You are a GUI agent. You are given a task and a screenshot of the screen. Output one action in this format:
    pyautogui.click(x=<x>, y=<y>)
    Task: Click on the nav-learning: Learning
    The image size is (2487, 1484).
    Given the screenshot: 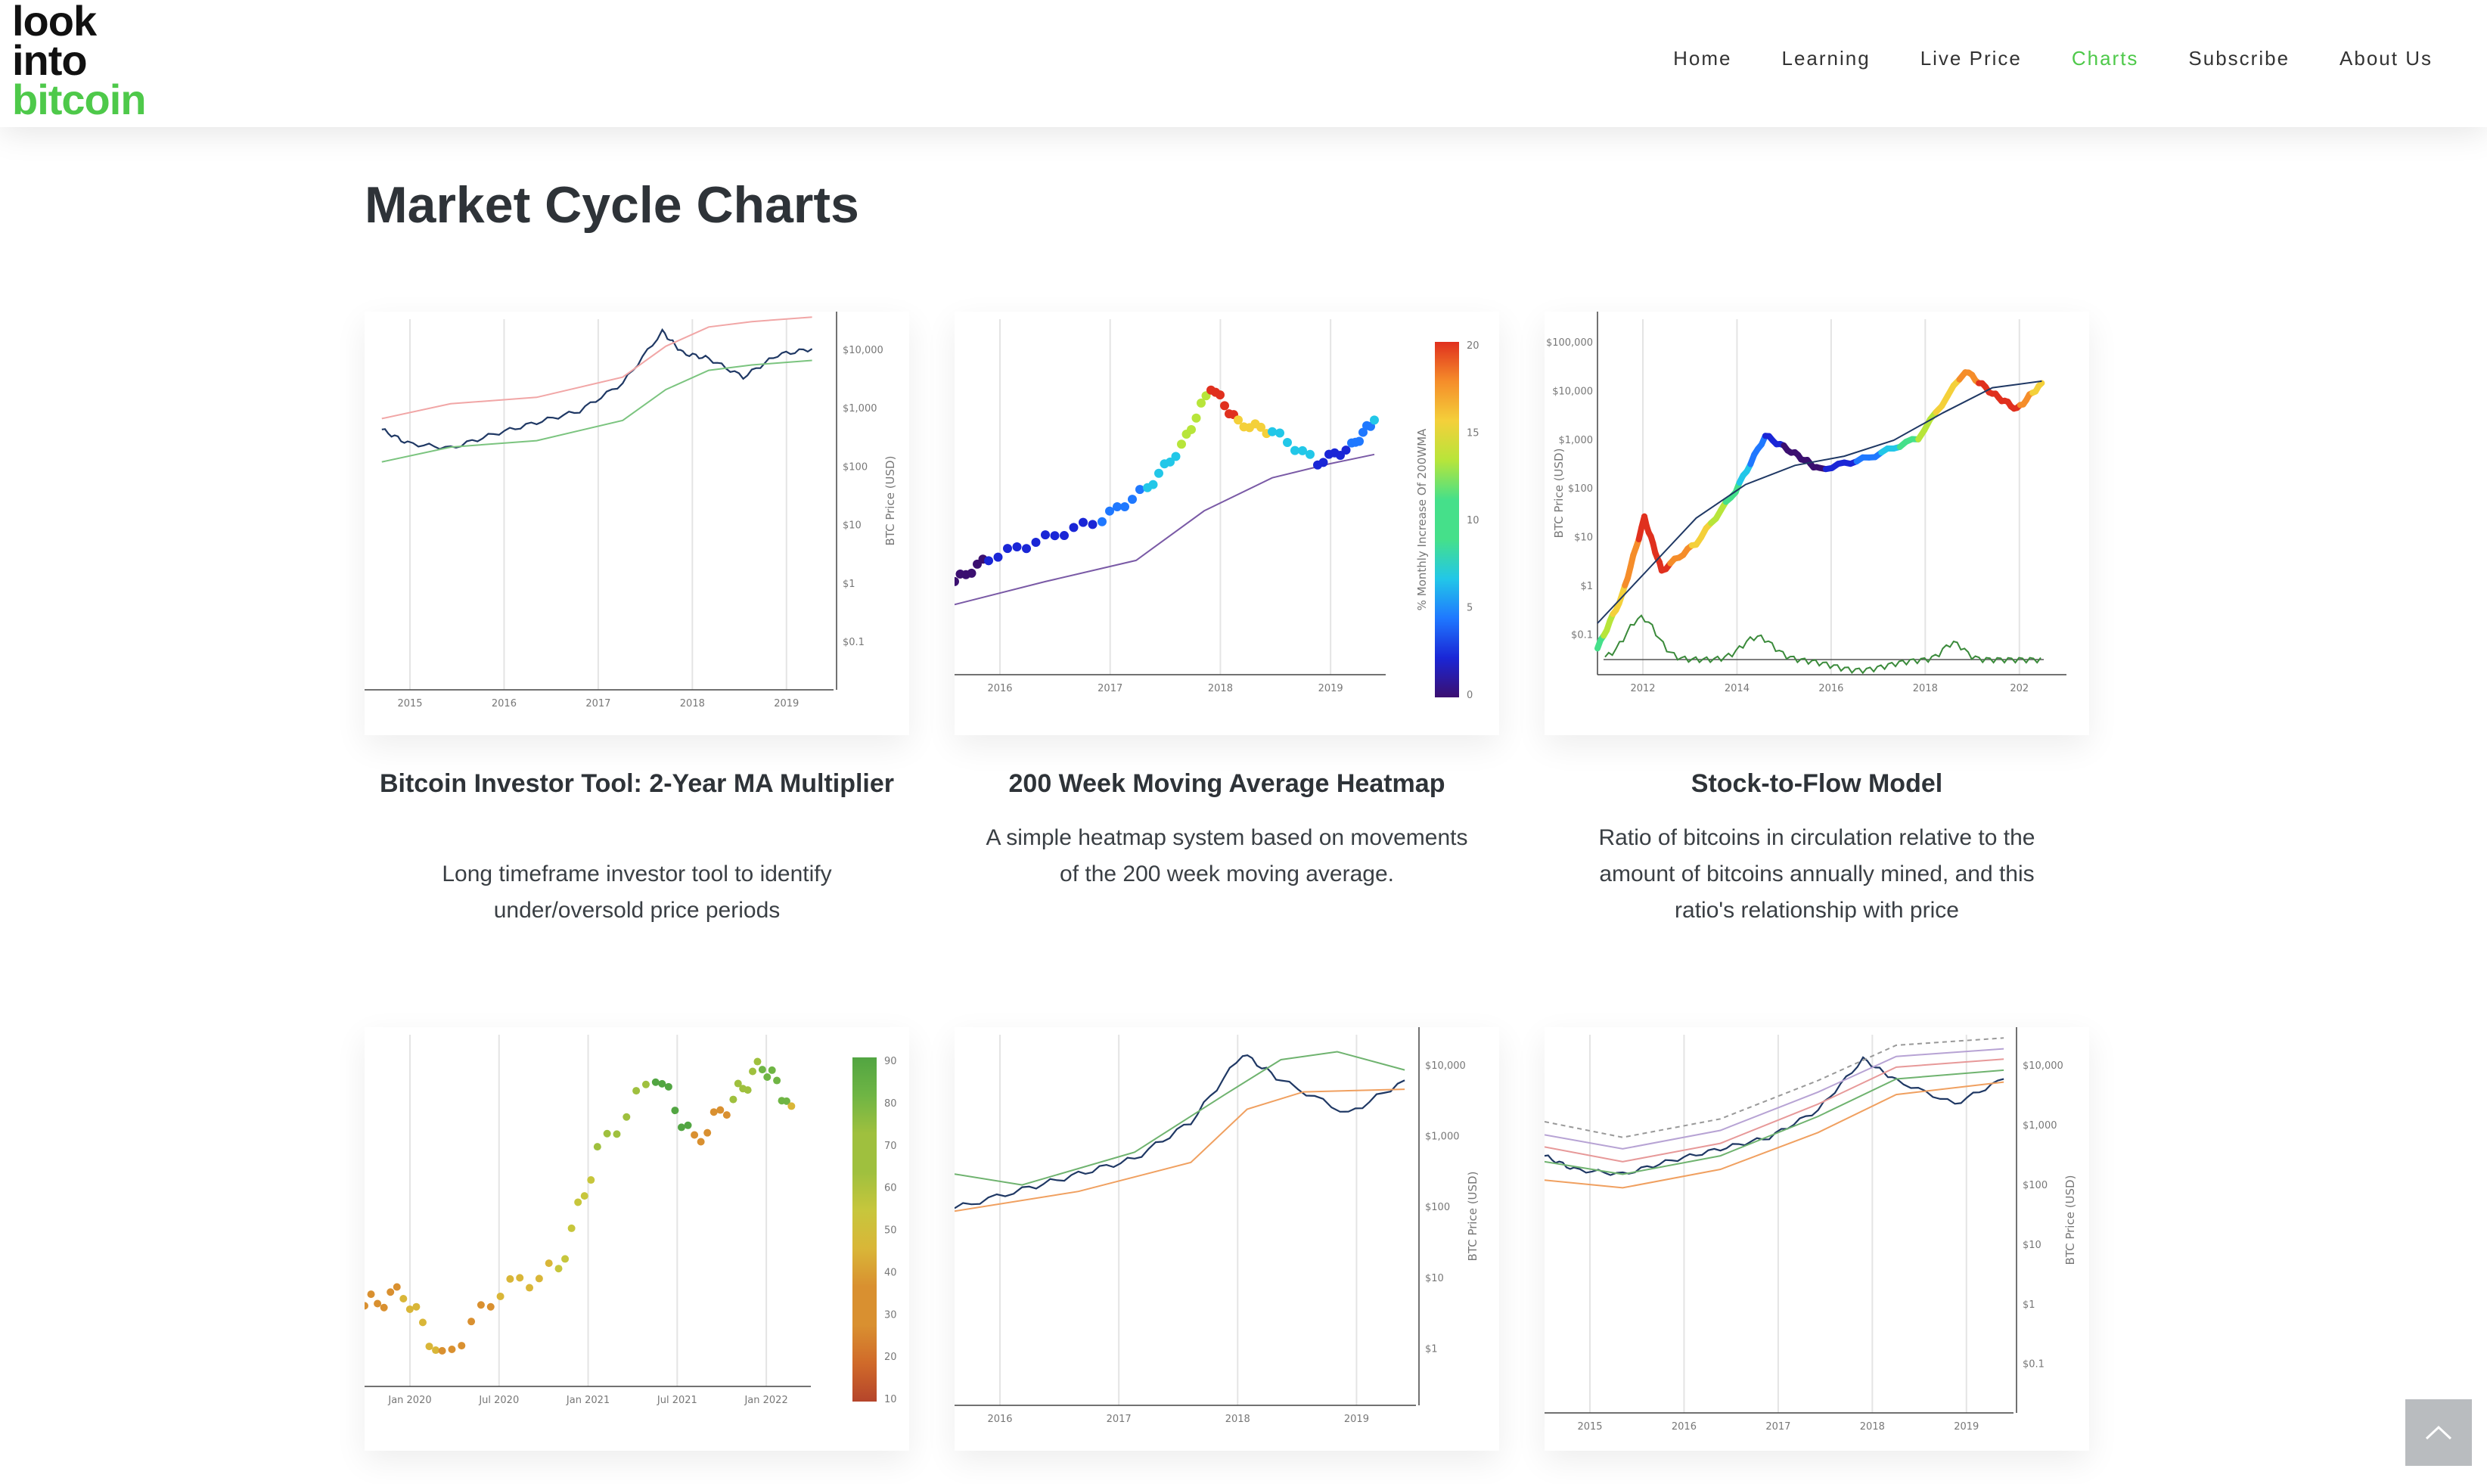 What is the action you would take?
    pyautogui.click(x=1826, y=58)
    